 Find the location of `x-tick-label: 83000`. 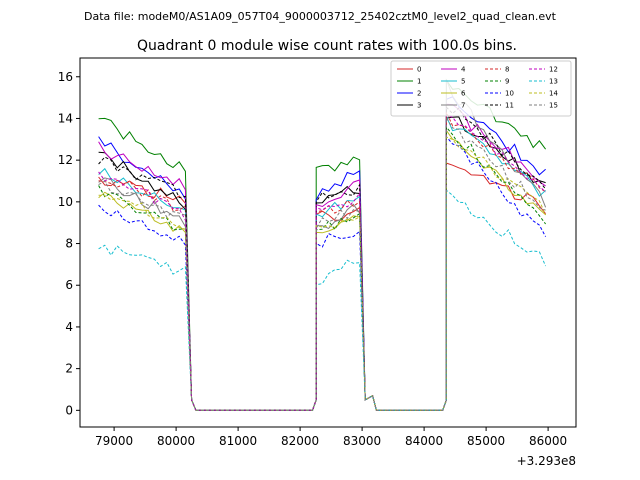

x-tick-label: 83000 is located at coordinates (362, 441).